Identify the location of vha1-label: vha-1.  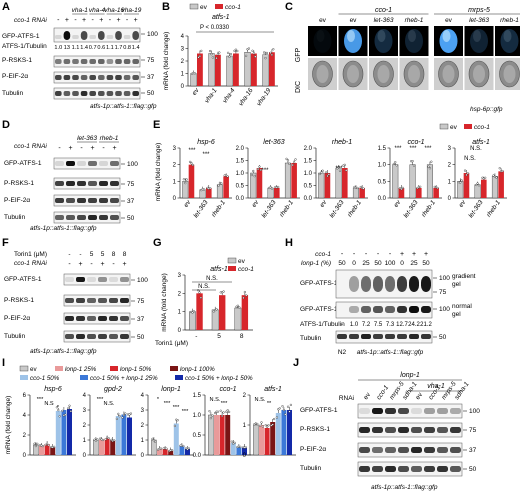
(436, 386).